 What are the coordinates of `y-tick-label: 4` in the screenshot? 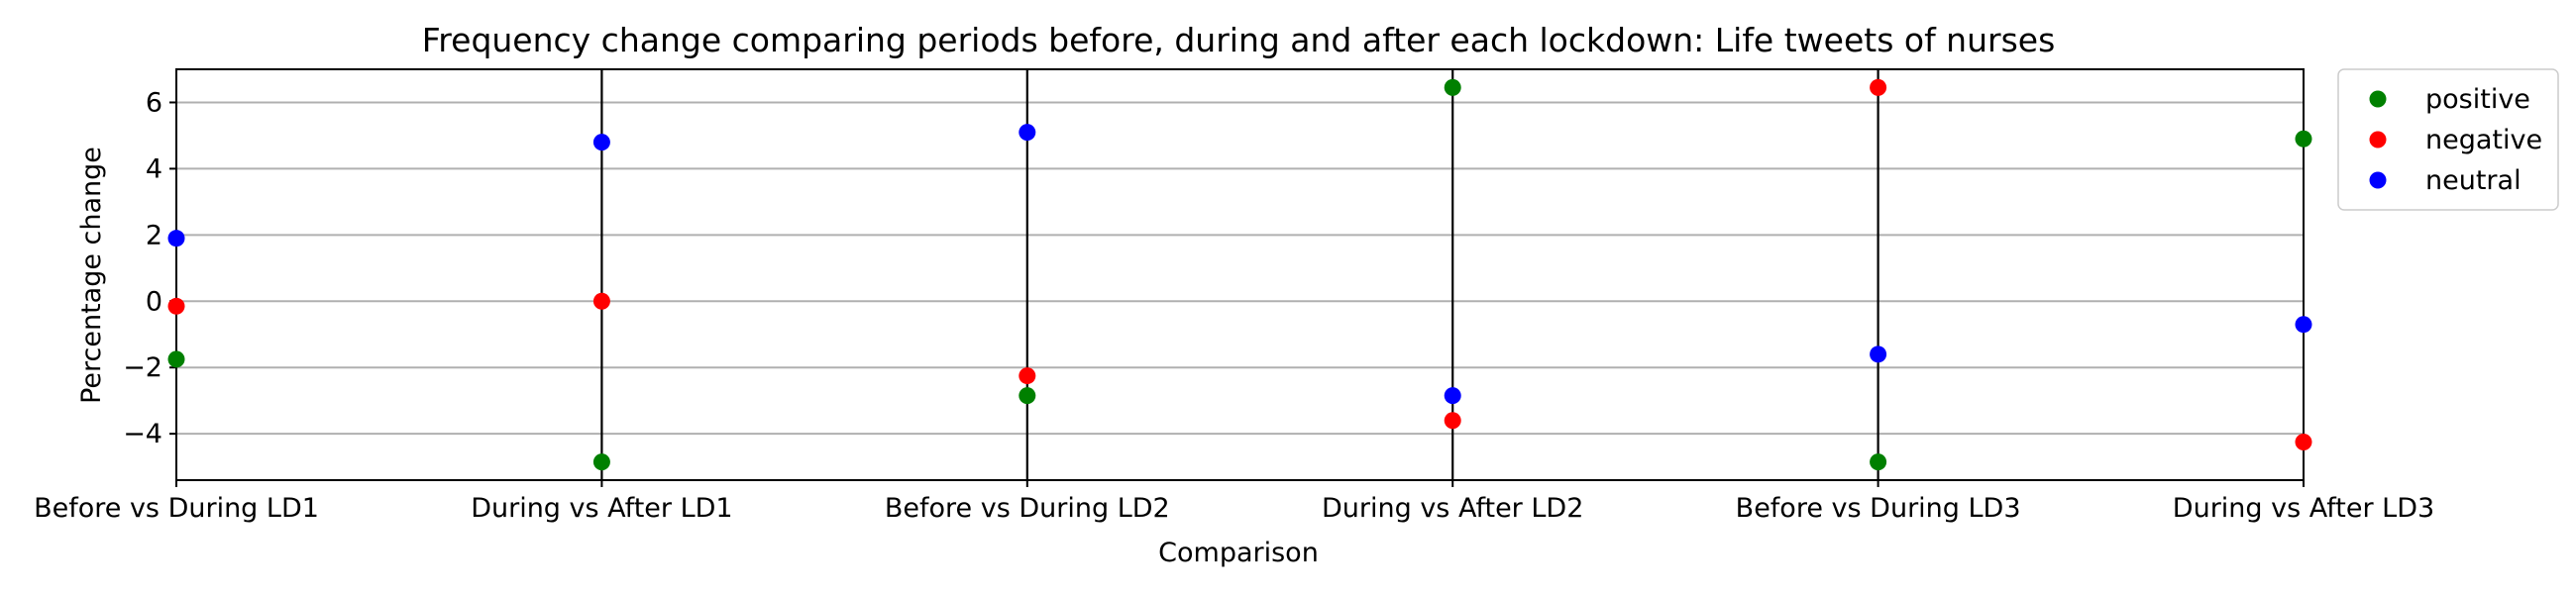 It's located at (154, 168).